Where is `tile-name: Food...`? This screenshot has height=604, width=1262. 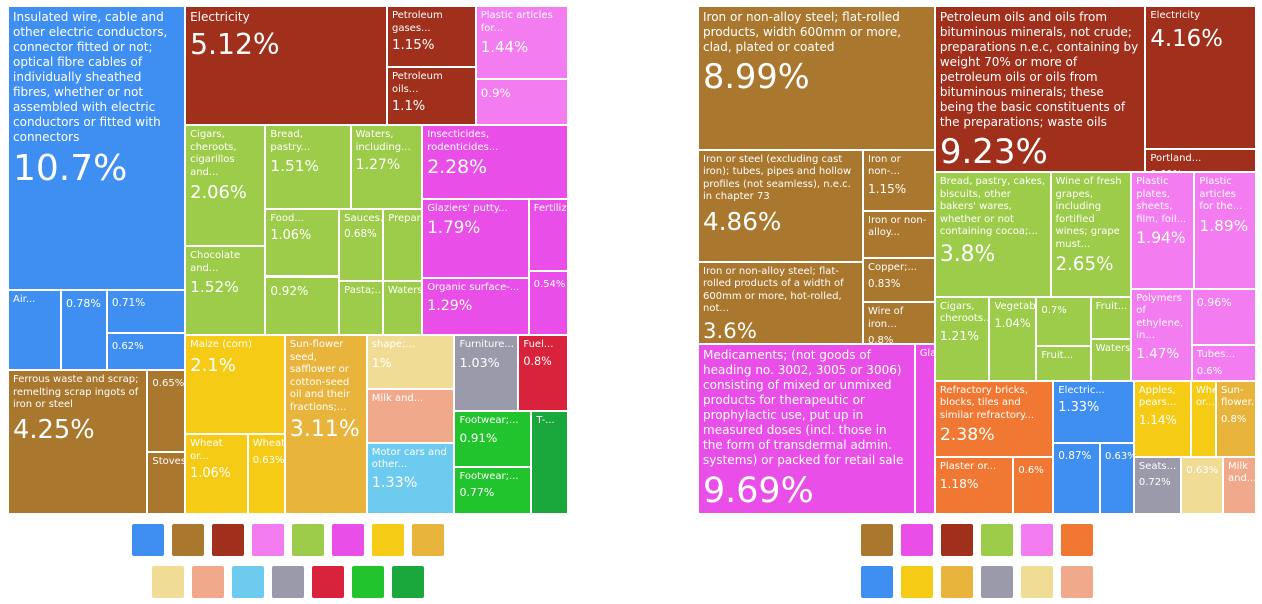 tile-name: Food... is located at coordinates (287, 218).